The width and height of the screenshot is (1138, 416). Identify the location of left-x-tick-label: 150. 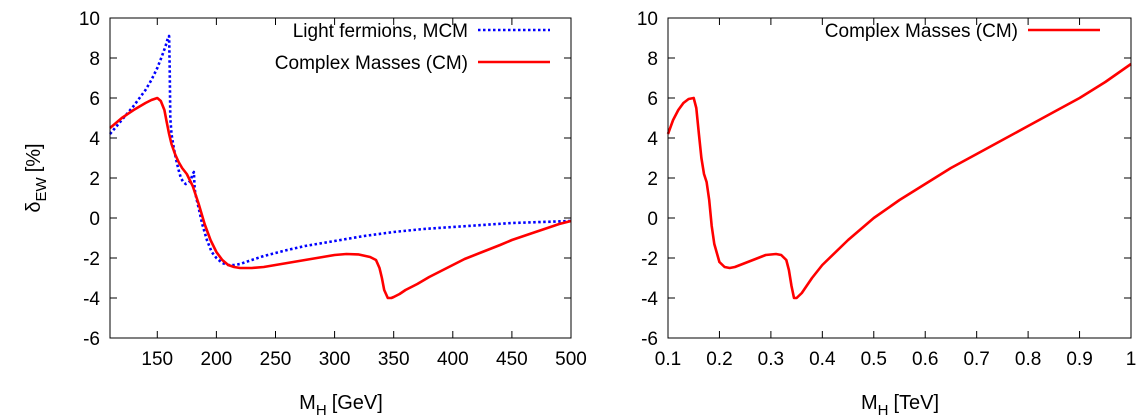
(157, 359).